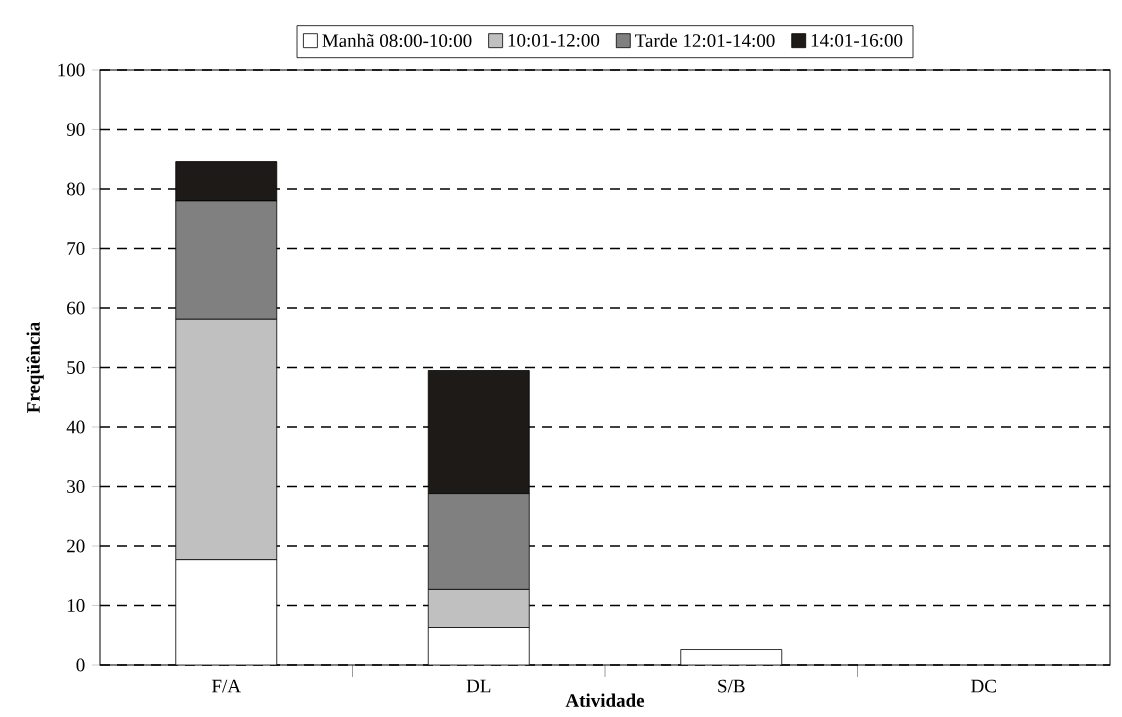  I want to click on y-tick-label: 0, so click(80, 665).